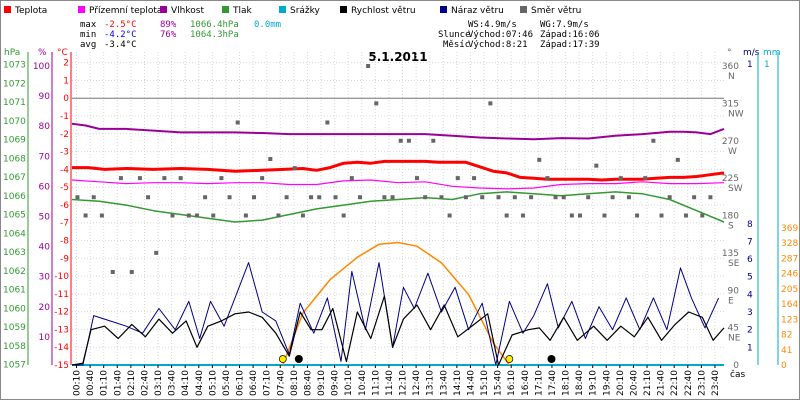 The width and height of the screenshot is (800, 400). Describe the element at coordinates (168, 35) in the screenshot. I see `stats-min-hum: 76%` at that location.